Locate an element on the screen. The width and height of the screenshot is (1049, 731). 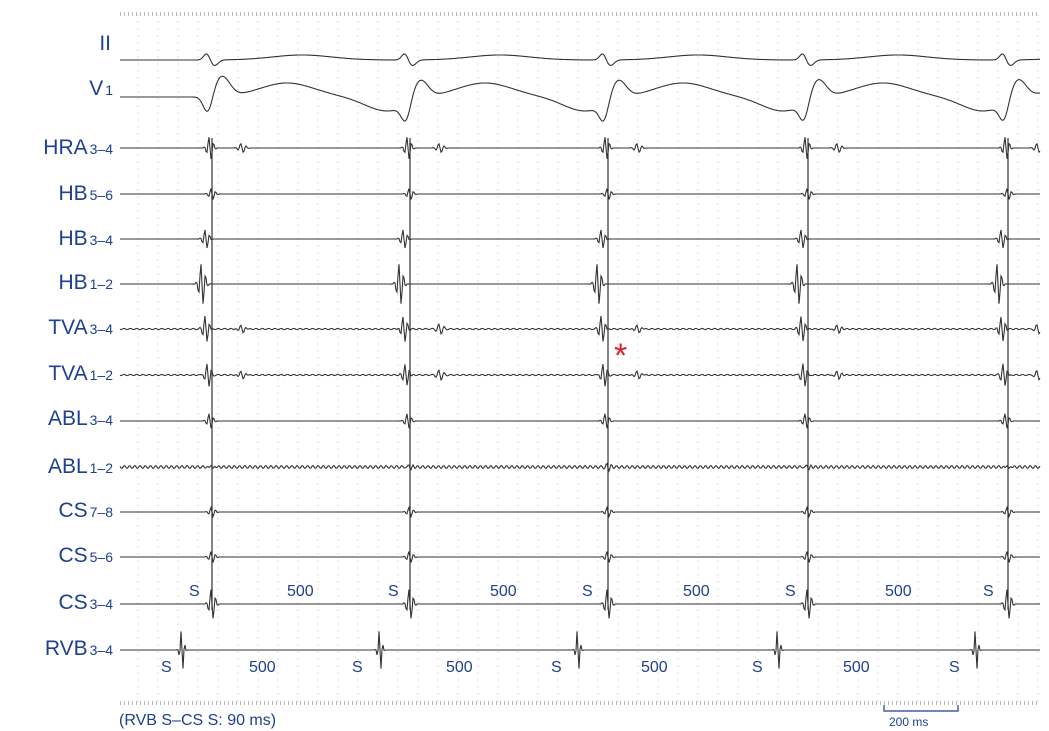
lead-label-cs-7-8: CS 7–8 is located at coordinates (85, 510).